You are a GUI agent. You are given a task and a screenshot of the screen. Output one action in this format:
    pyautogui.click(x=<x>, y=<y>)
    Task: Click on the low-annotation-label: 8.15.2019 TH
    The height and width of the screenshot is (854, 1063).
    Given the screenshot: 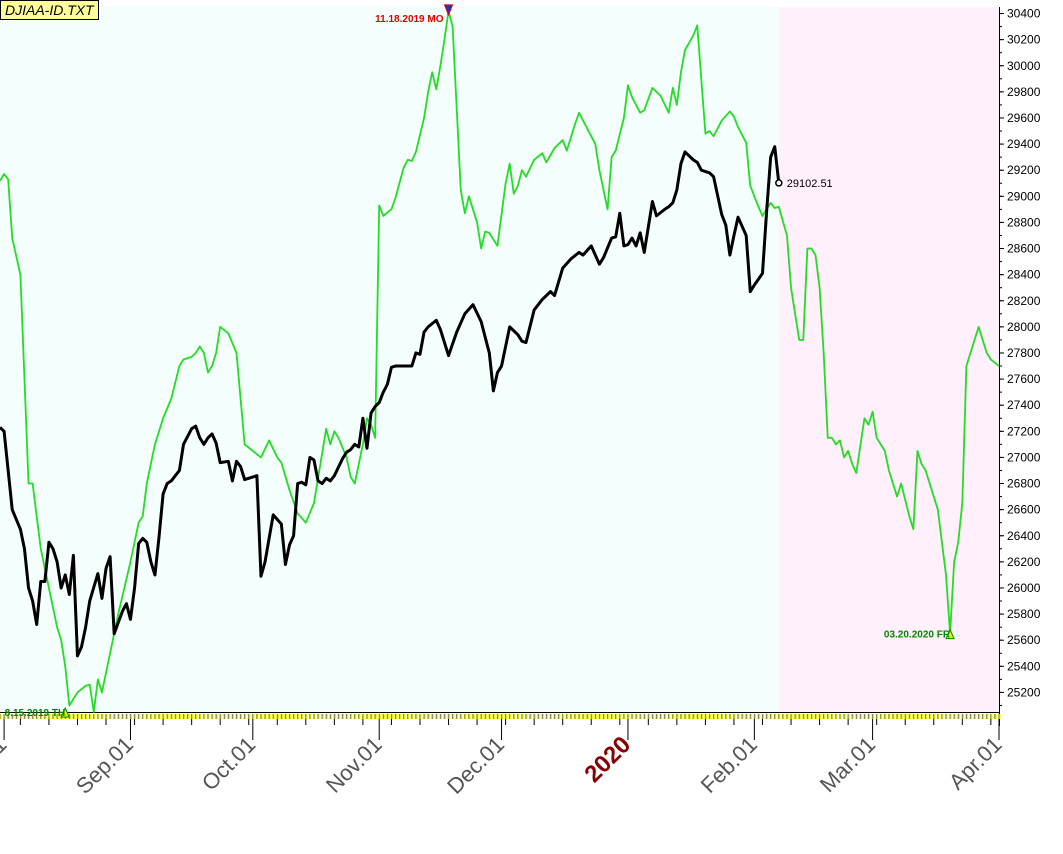 What is the action you would take?
    pyautogui.click(x=35, y=713)
    